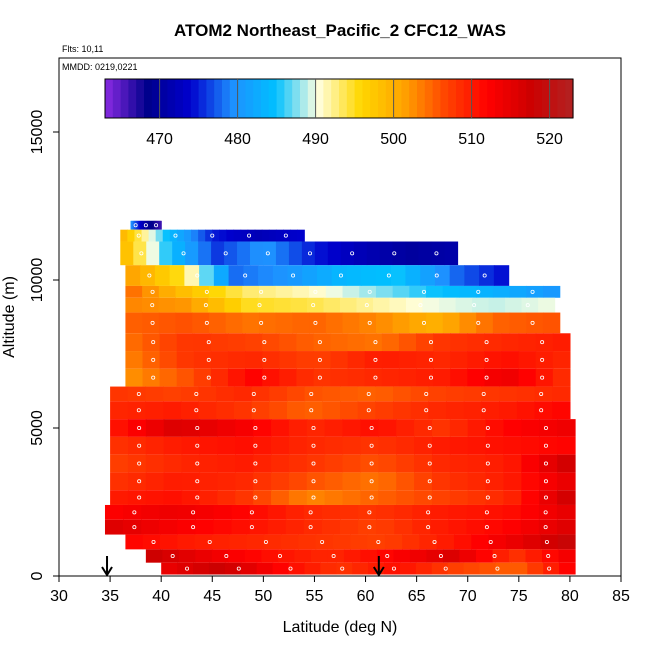  I want to click on x-tick-label: 85, so click(621, 596).